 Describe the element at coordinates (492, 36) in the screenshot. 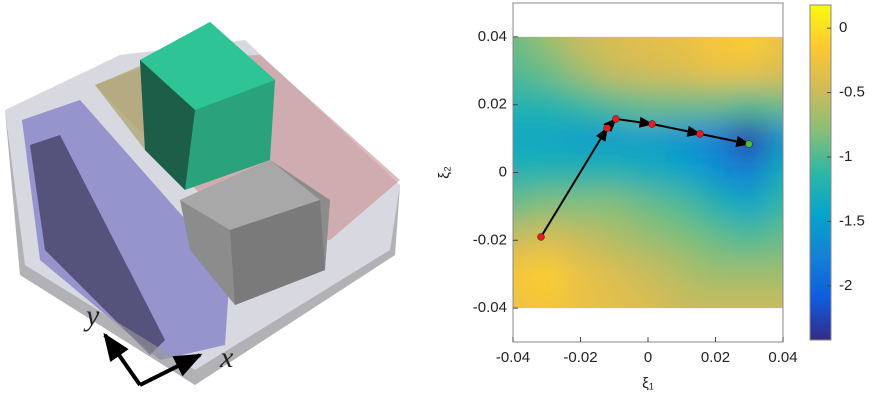

I see `y-tick-label: 0.04` at that location.